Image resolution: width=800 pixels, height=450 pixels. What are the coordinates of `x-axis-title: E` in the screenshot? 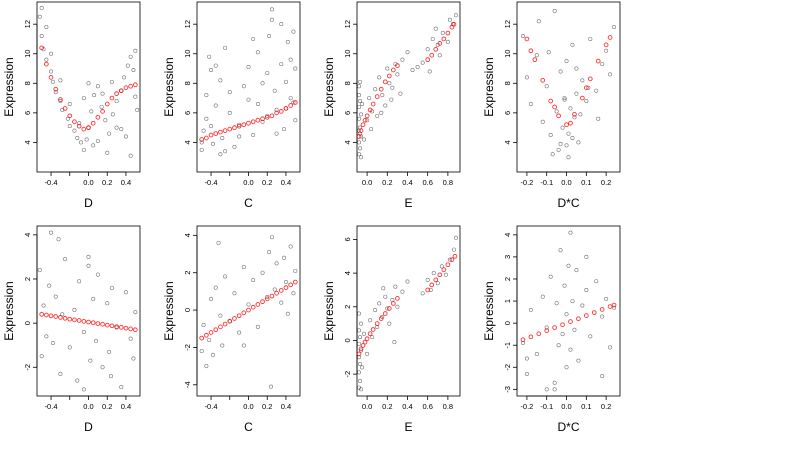 It's located at (408, 427).